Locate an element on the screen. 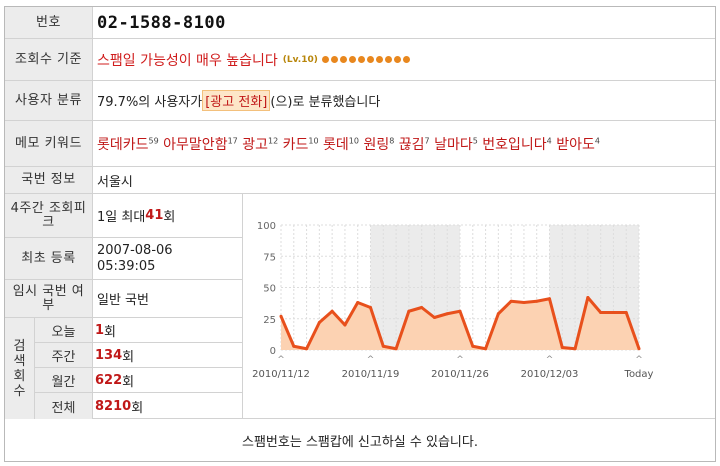 This screenshot has width=720, height=466. search-count-month: 월간 622 회 is located at coordinates (138, 380).